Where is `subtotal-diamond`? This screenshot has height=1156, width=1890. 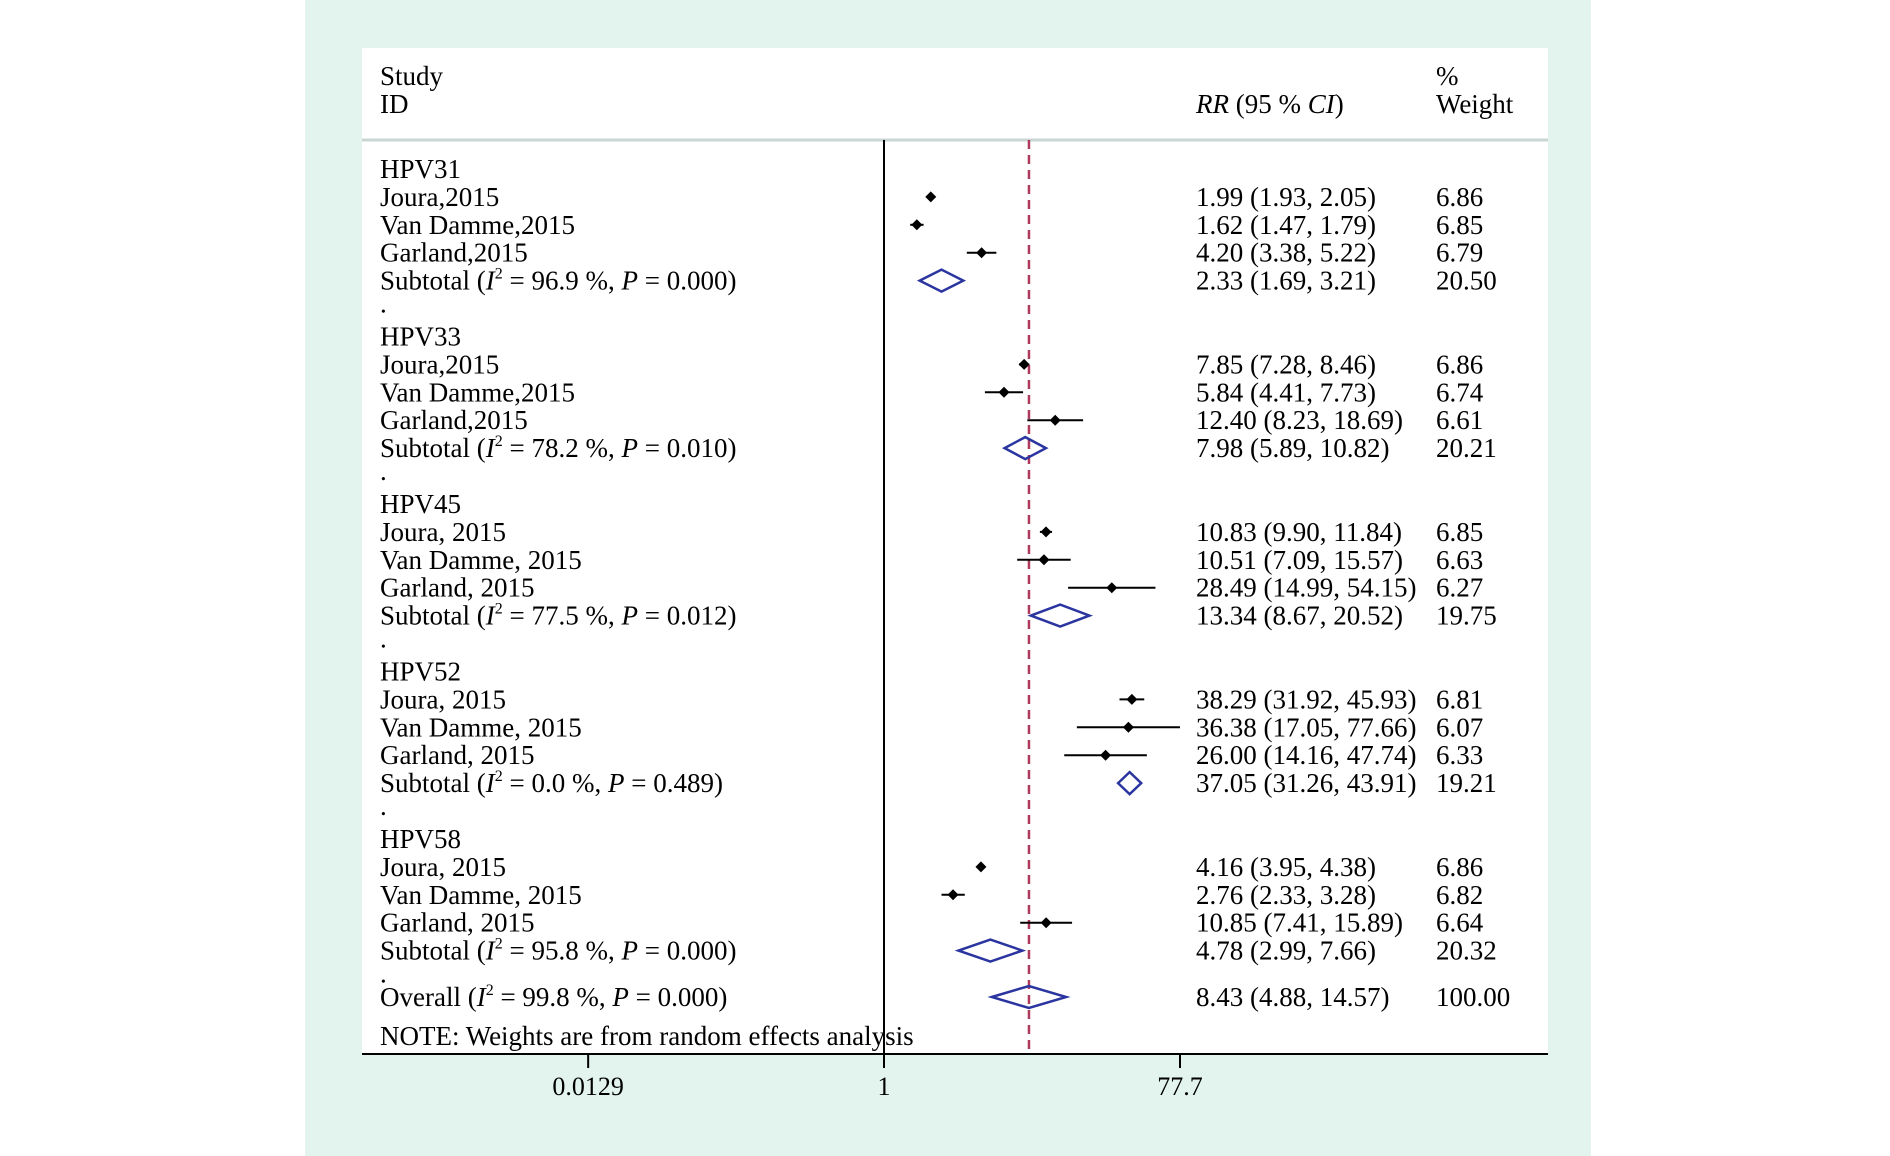
subtotal-diamond is located at coordinates (941, 280).